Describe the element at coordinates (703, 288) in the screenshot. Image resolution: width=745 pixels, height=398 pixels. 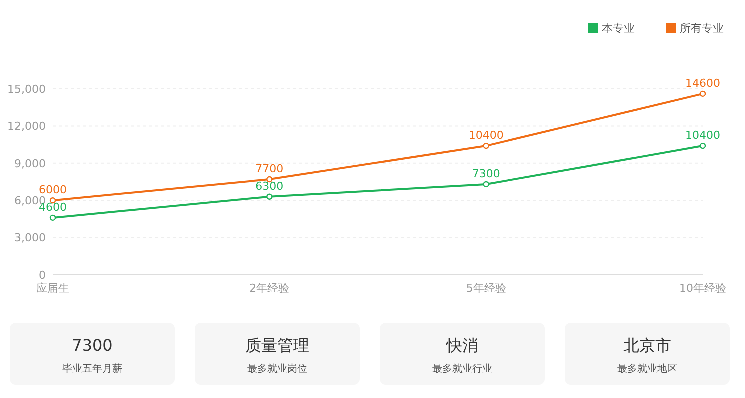
I see `x-tick-label: 10年经验` at that location.